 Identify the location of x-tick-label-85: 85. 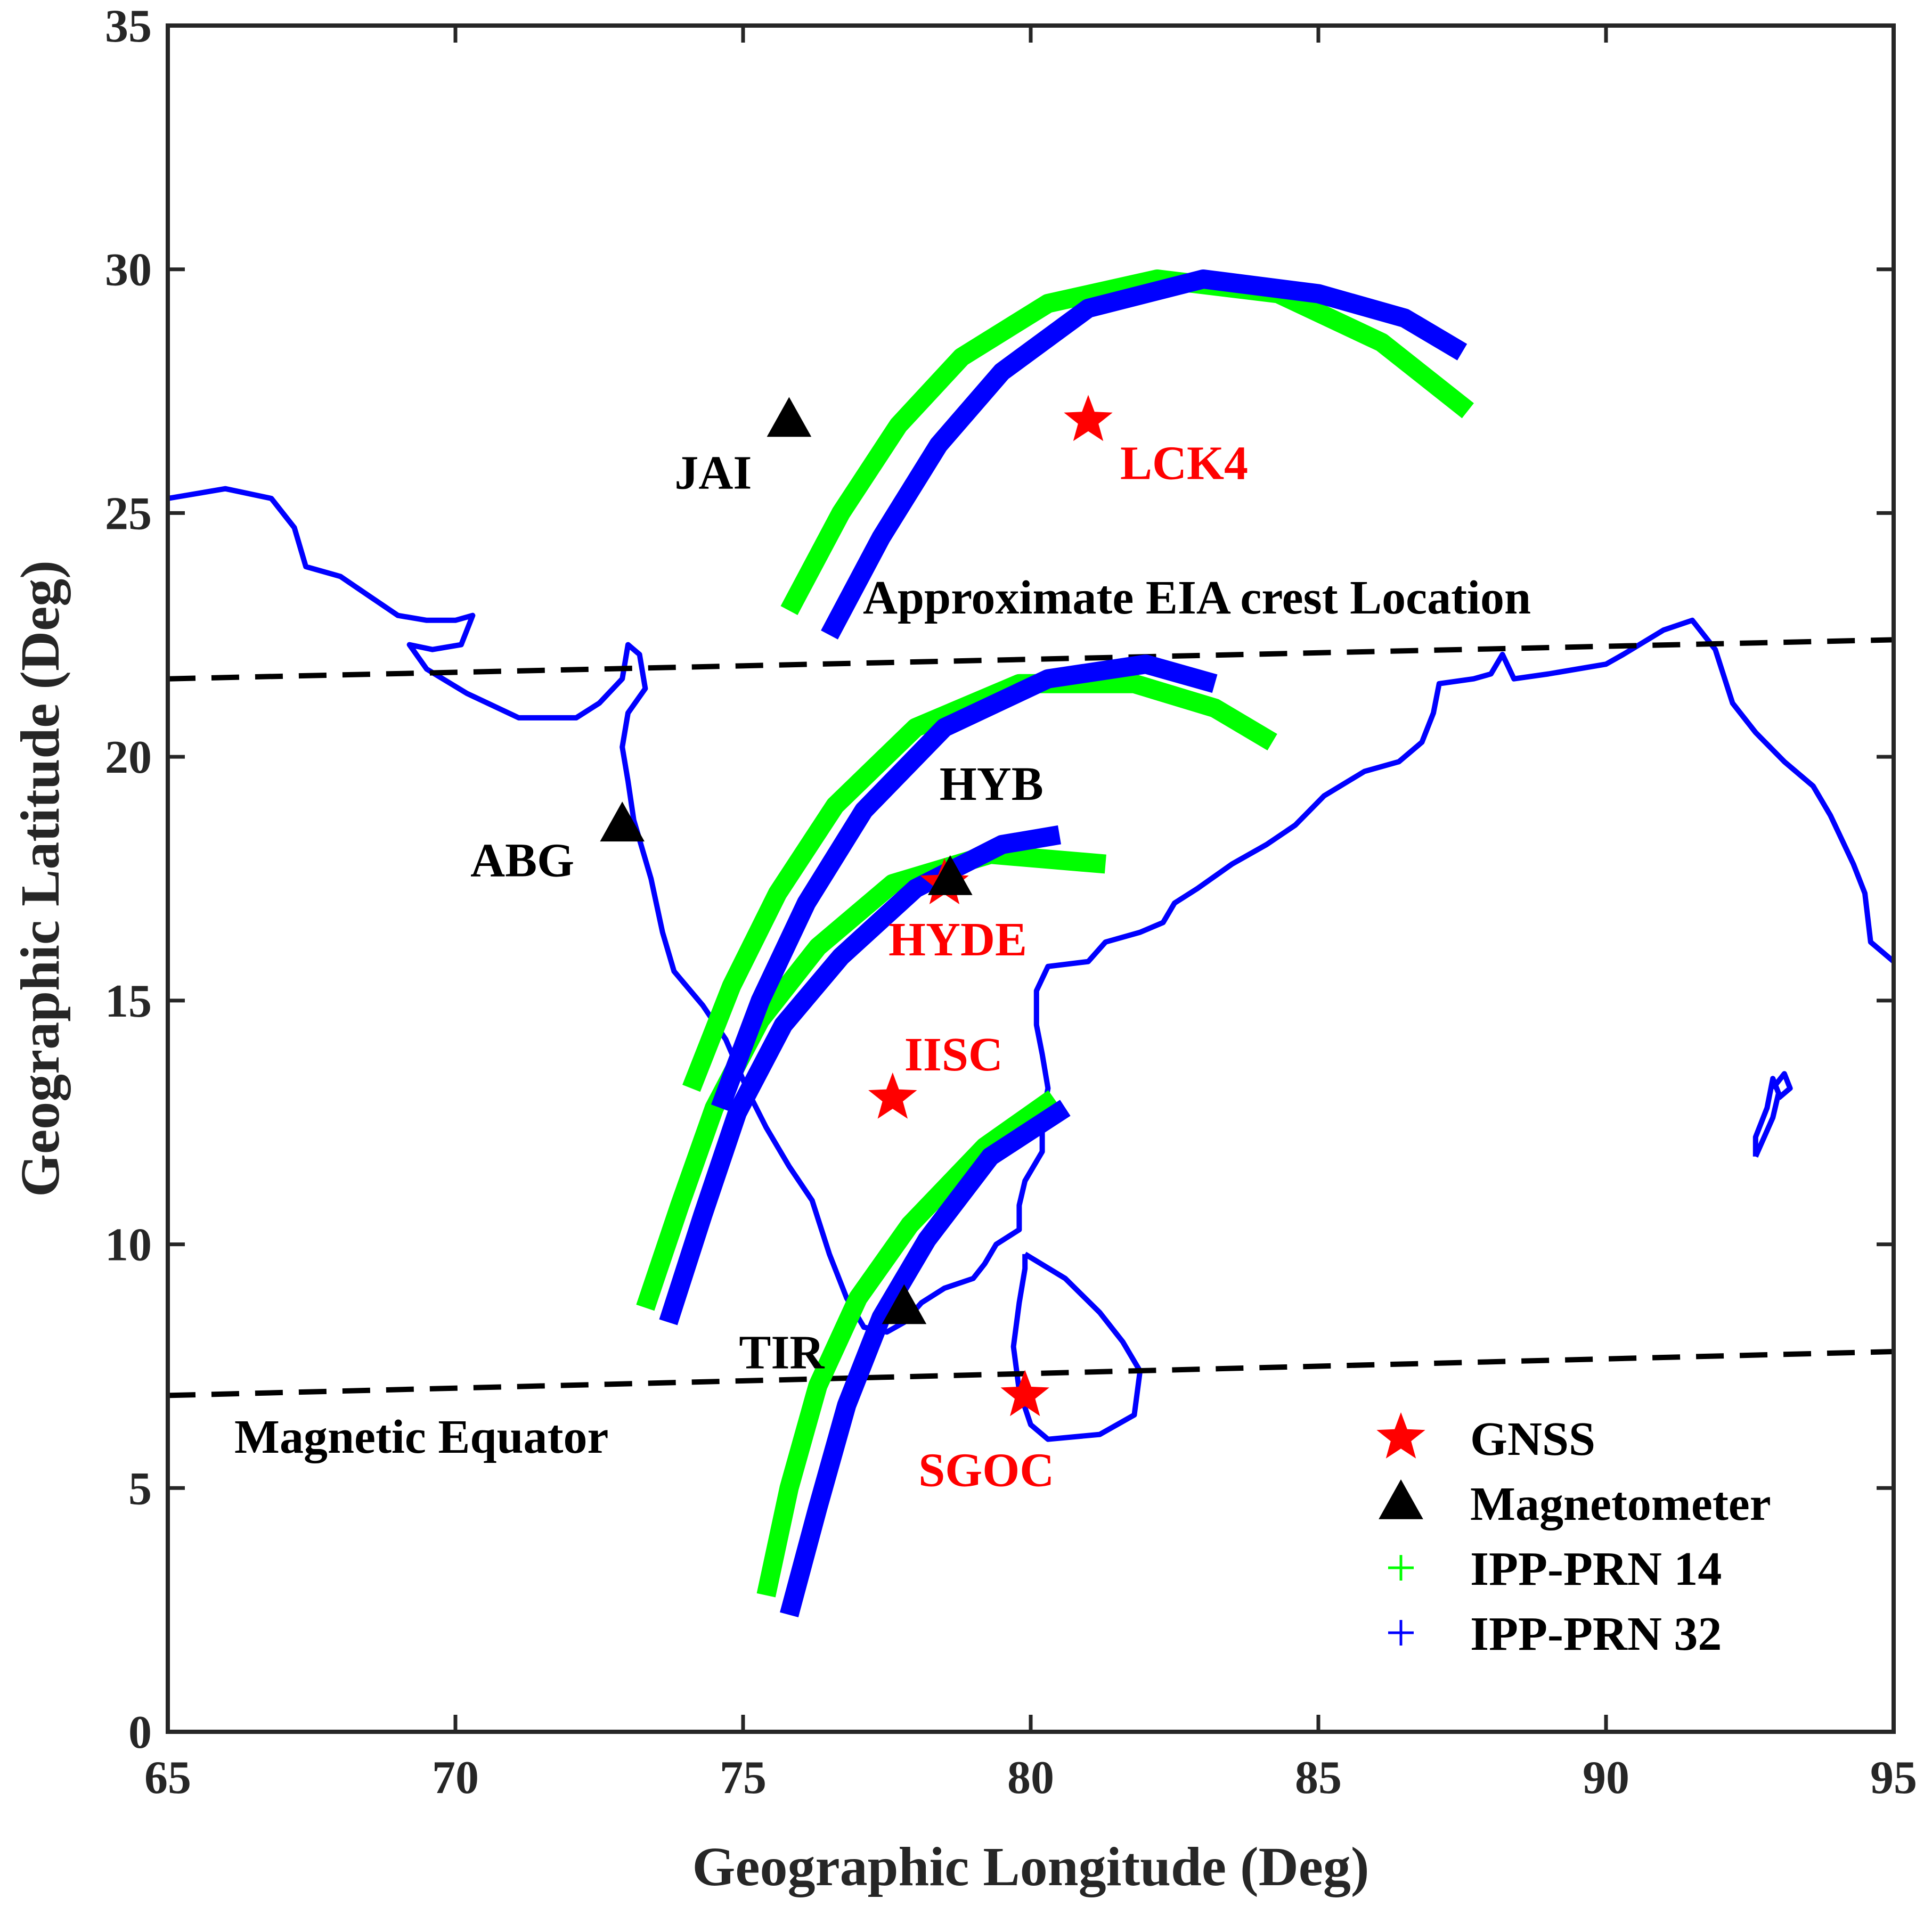
(1318, 1778).